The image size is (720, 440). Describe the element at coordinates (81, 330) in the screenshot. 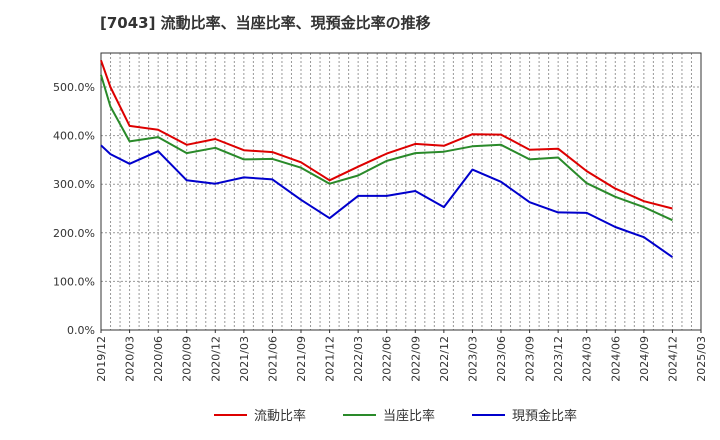

I see `y-tick-label: 0.0%` at that location.